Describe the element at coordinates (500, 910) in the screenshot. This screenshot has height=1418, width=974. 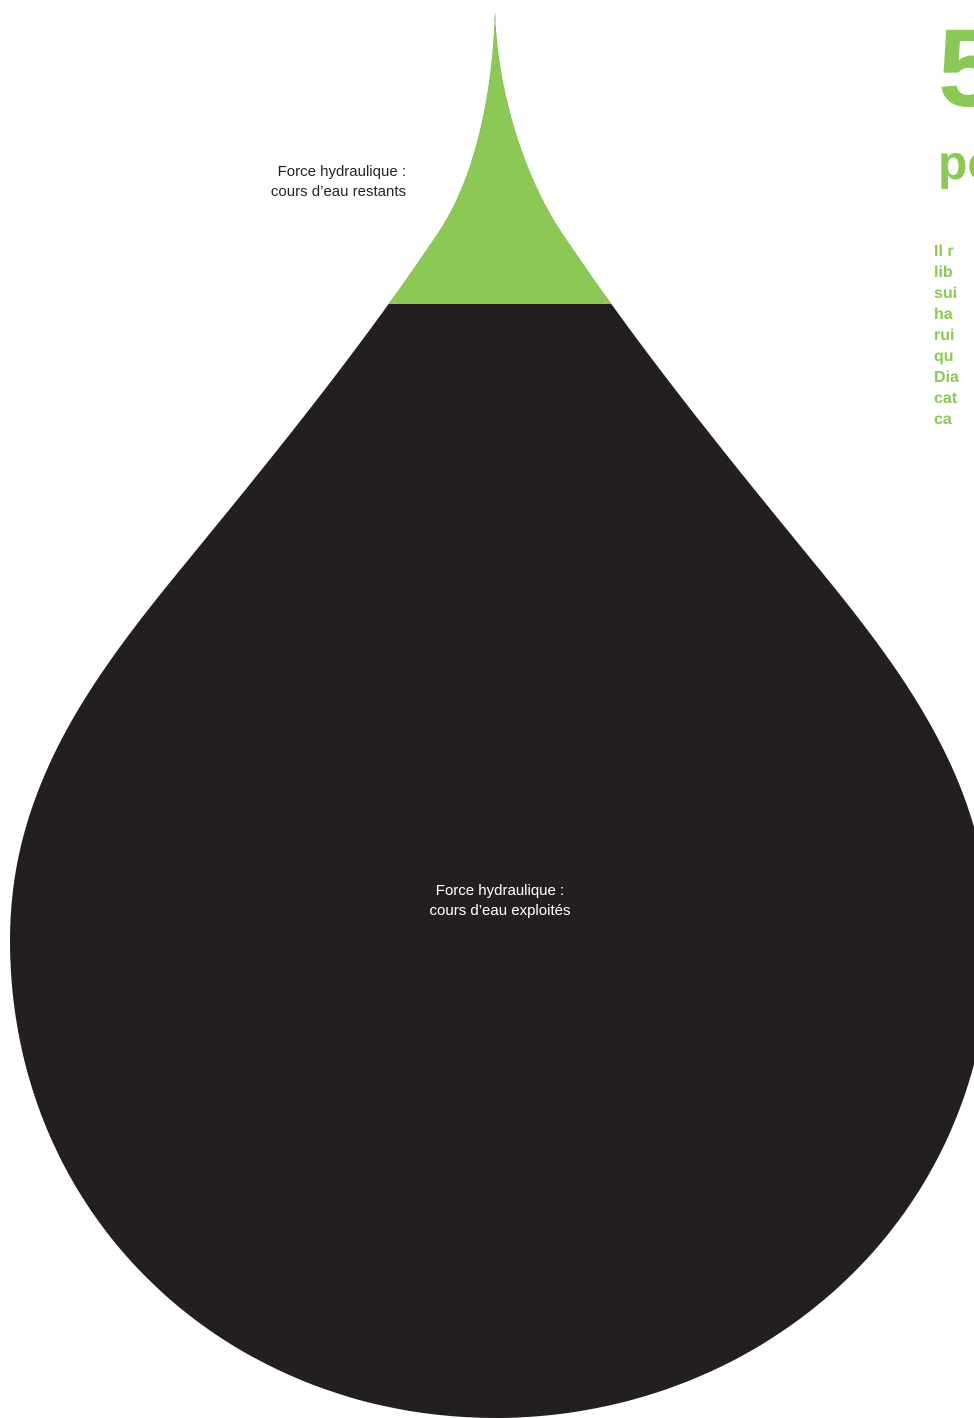
I see `label-main-line2: cours d’eau exploités` at that location.